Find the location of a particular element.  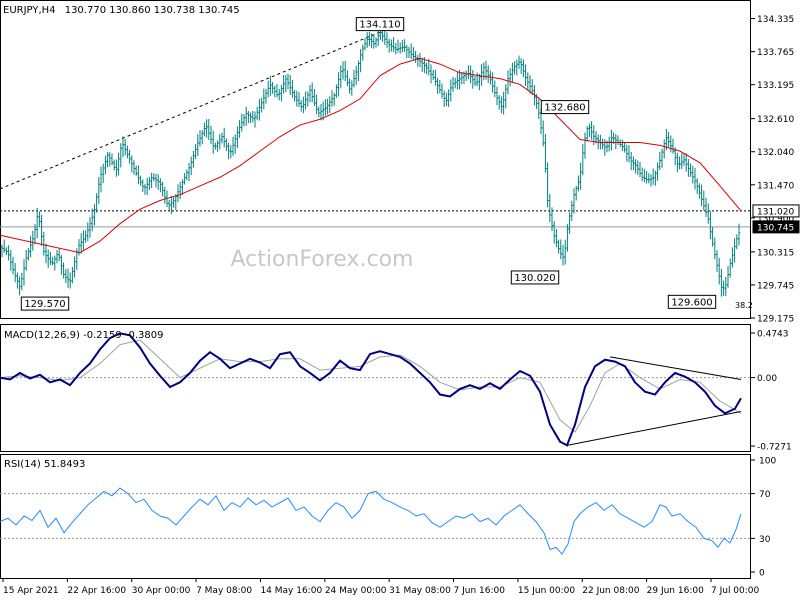

rsi-series-line is located at coordinates (371, 521).